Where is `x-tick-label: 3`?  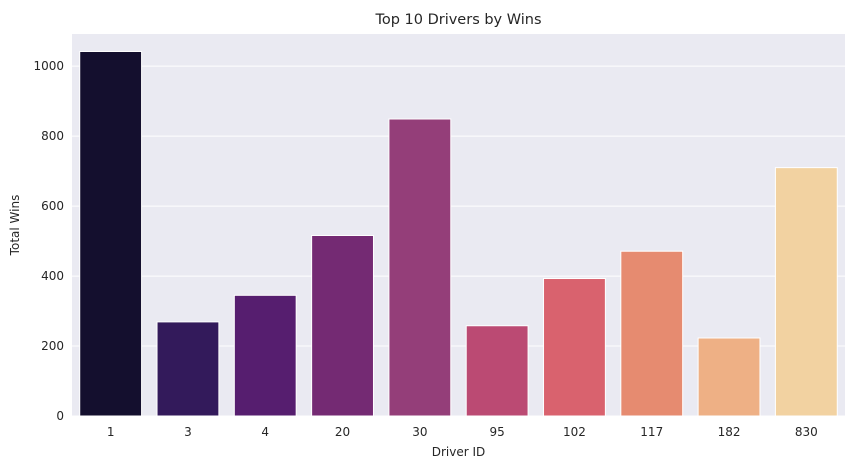 x-tick-label: 3 is located at coordinates (188, 432).